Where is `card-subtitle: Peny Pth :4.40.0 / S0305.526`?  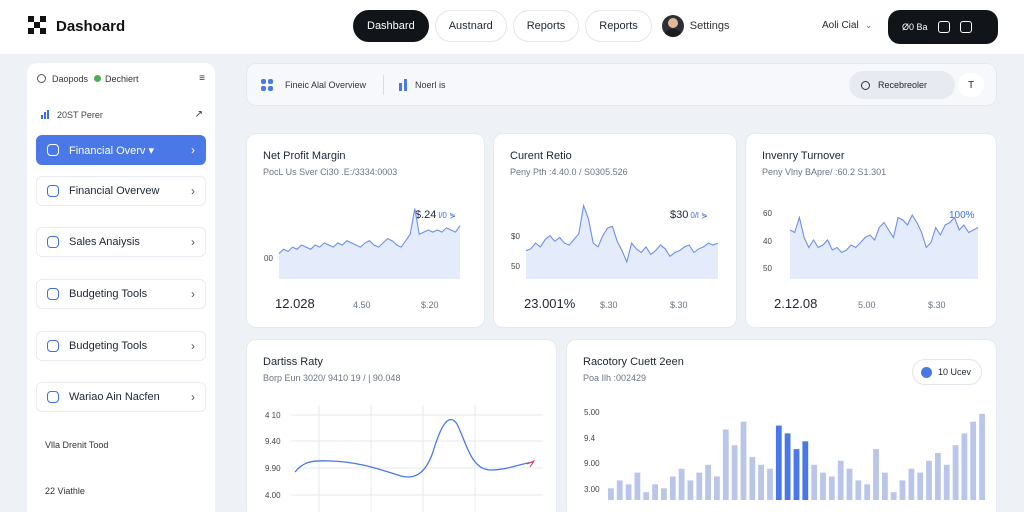
card-subtitle: Peny Pth :4.40.0 / S0305.526 is located at coordinates (569, 172).